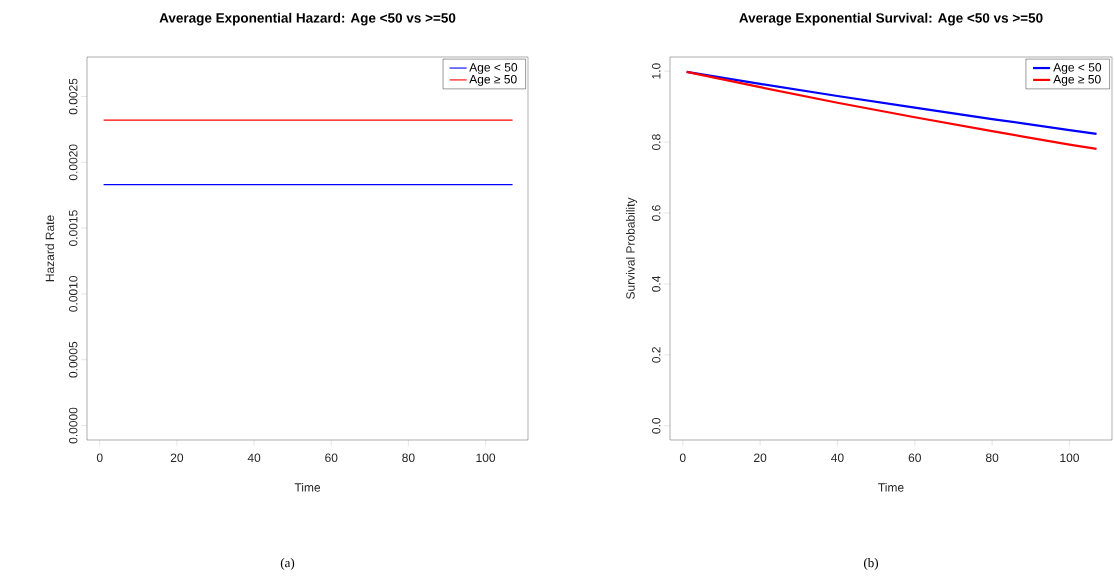 This screenshot has width=1114, height=577. What do you see at coordinates (50, 248) in the screenshot?
I see `y-axis-title: Hazard Rate` at bounding box center [50, 248].